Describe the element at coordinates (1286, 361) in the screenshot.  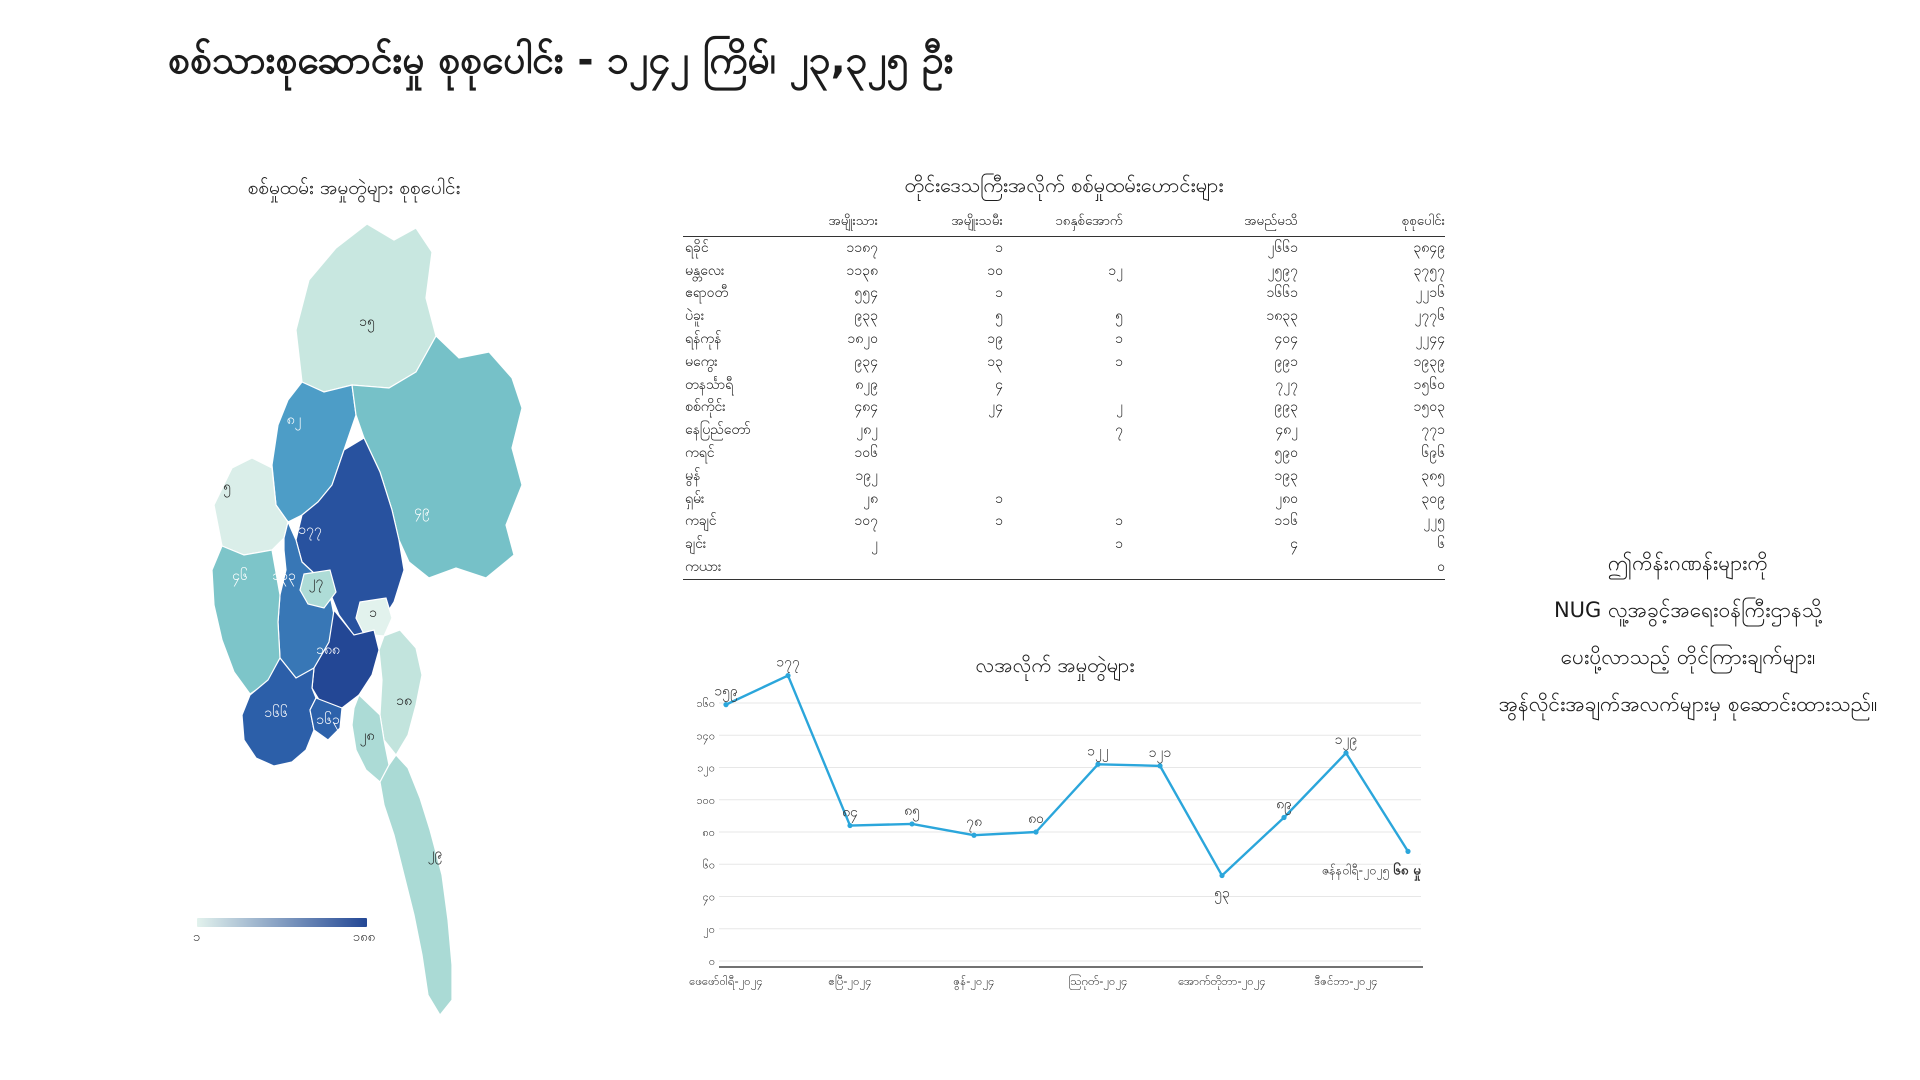
I see `cell-unknown: ၉၉၁` at that location.